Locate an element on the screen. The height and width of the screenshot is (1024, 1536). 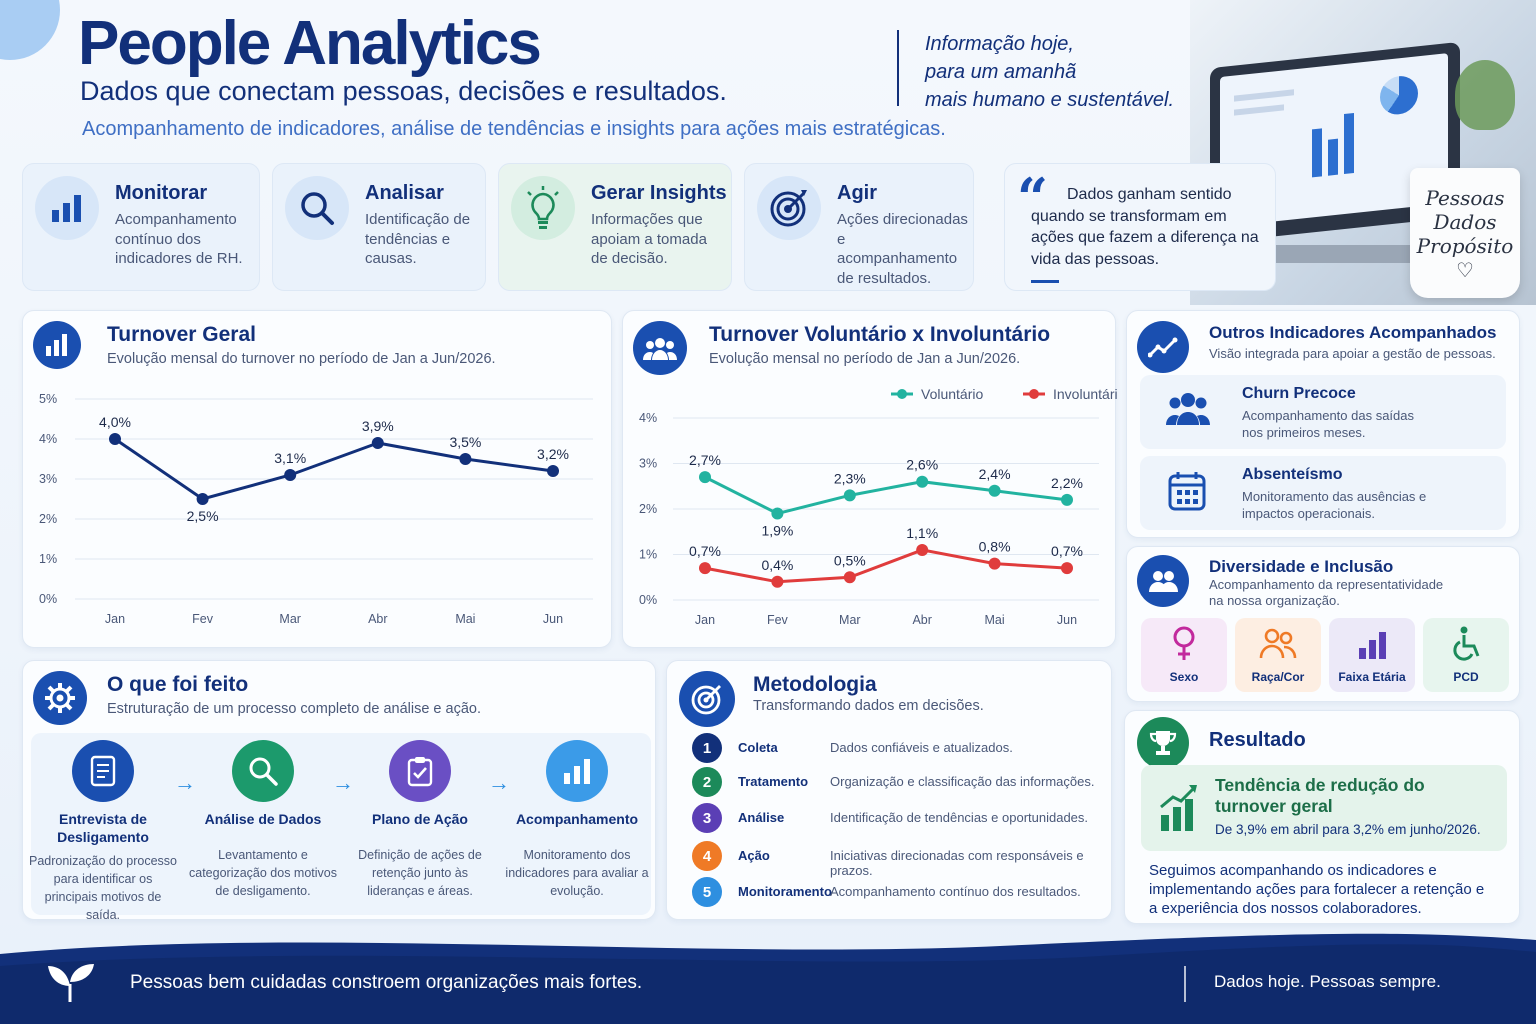
tile-label: Sexo is located at coordinates (1184, 677).